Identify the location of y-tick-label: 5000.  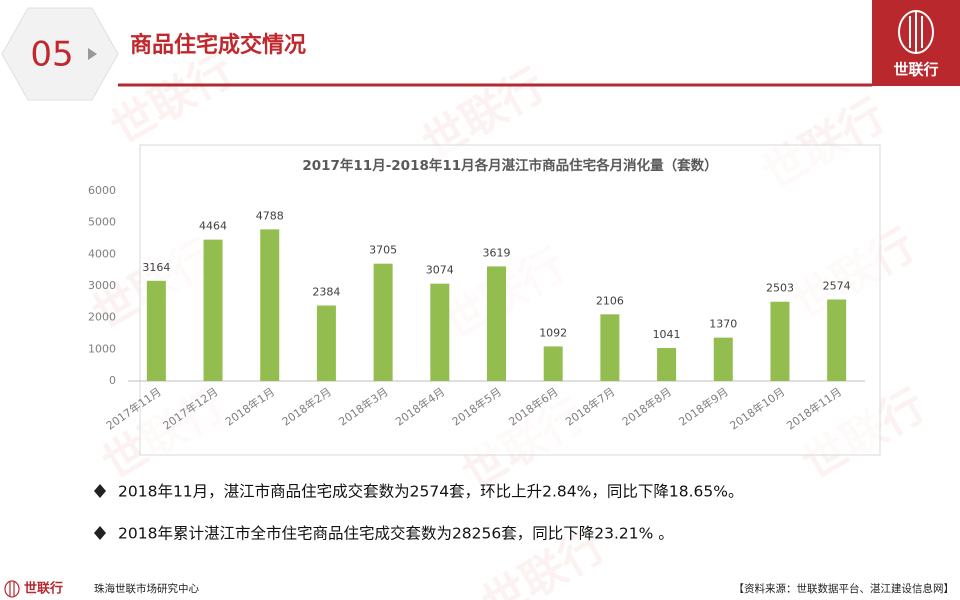
(102, 222).